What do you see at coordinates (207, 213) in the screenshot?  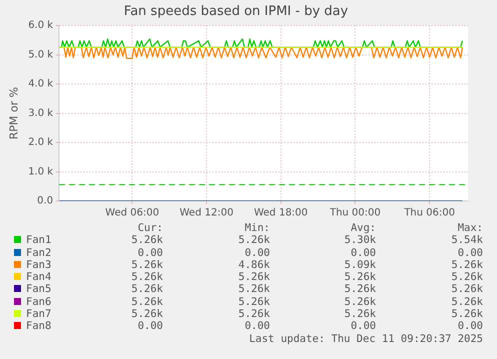 I see `x-tick-label: Wed 12:00` at bounding box center [207, 213].